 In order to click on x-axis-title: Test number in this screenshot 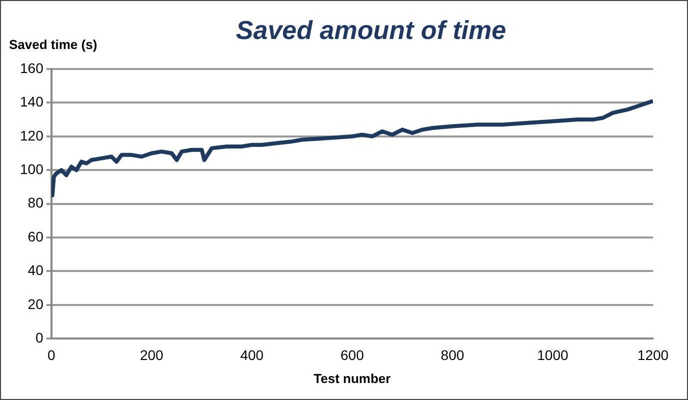, I will do `click(352, 378)`.